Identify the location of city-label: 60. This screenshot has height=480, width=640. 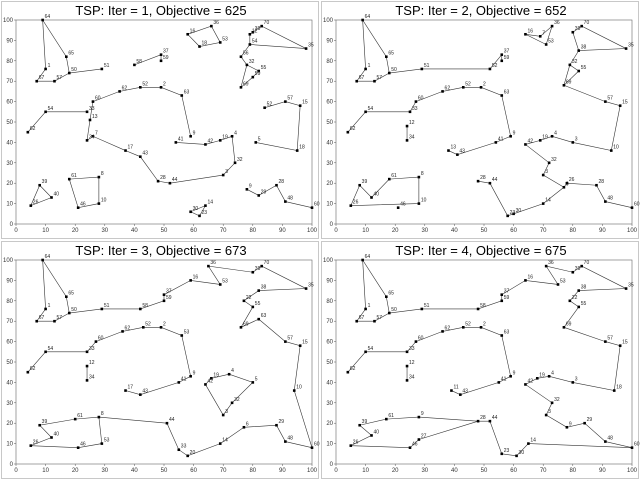
(98, 99).